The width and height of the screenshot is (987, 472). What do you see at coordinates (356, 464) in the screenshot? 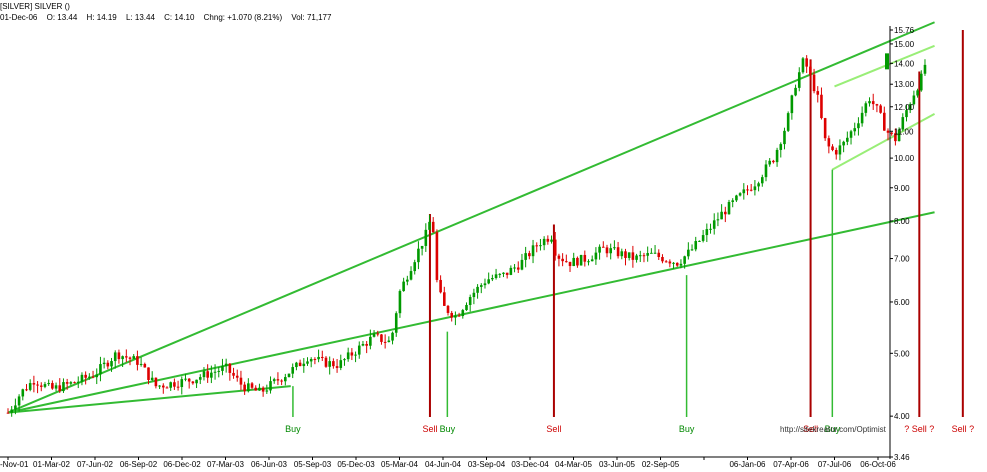
I see `x-tick-label: 05-Dec-03` at bounding box center [356, 464].